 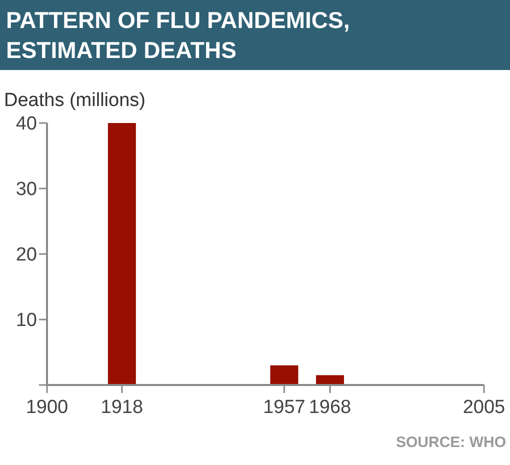 What do you see at coordinates (26, 124) in the screenshot?
I see `y-tick-label: 40` at bounding box center [26, 124].